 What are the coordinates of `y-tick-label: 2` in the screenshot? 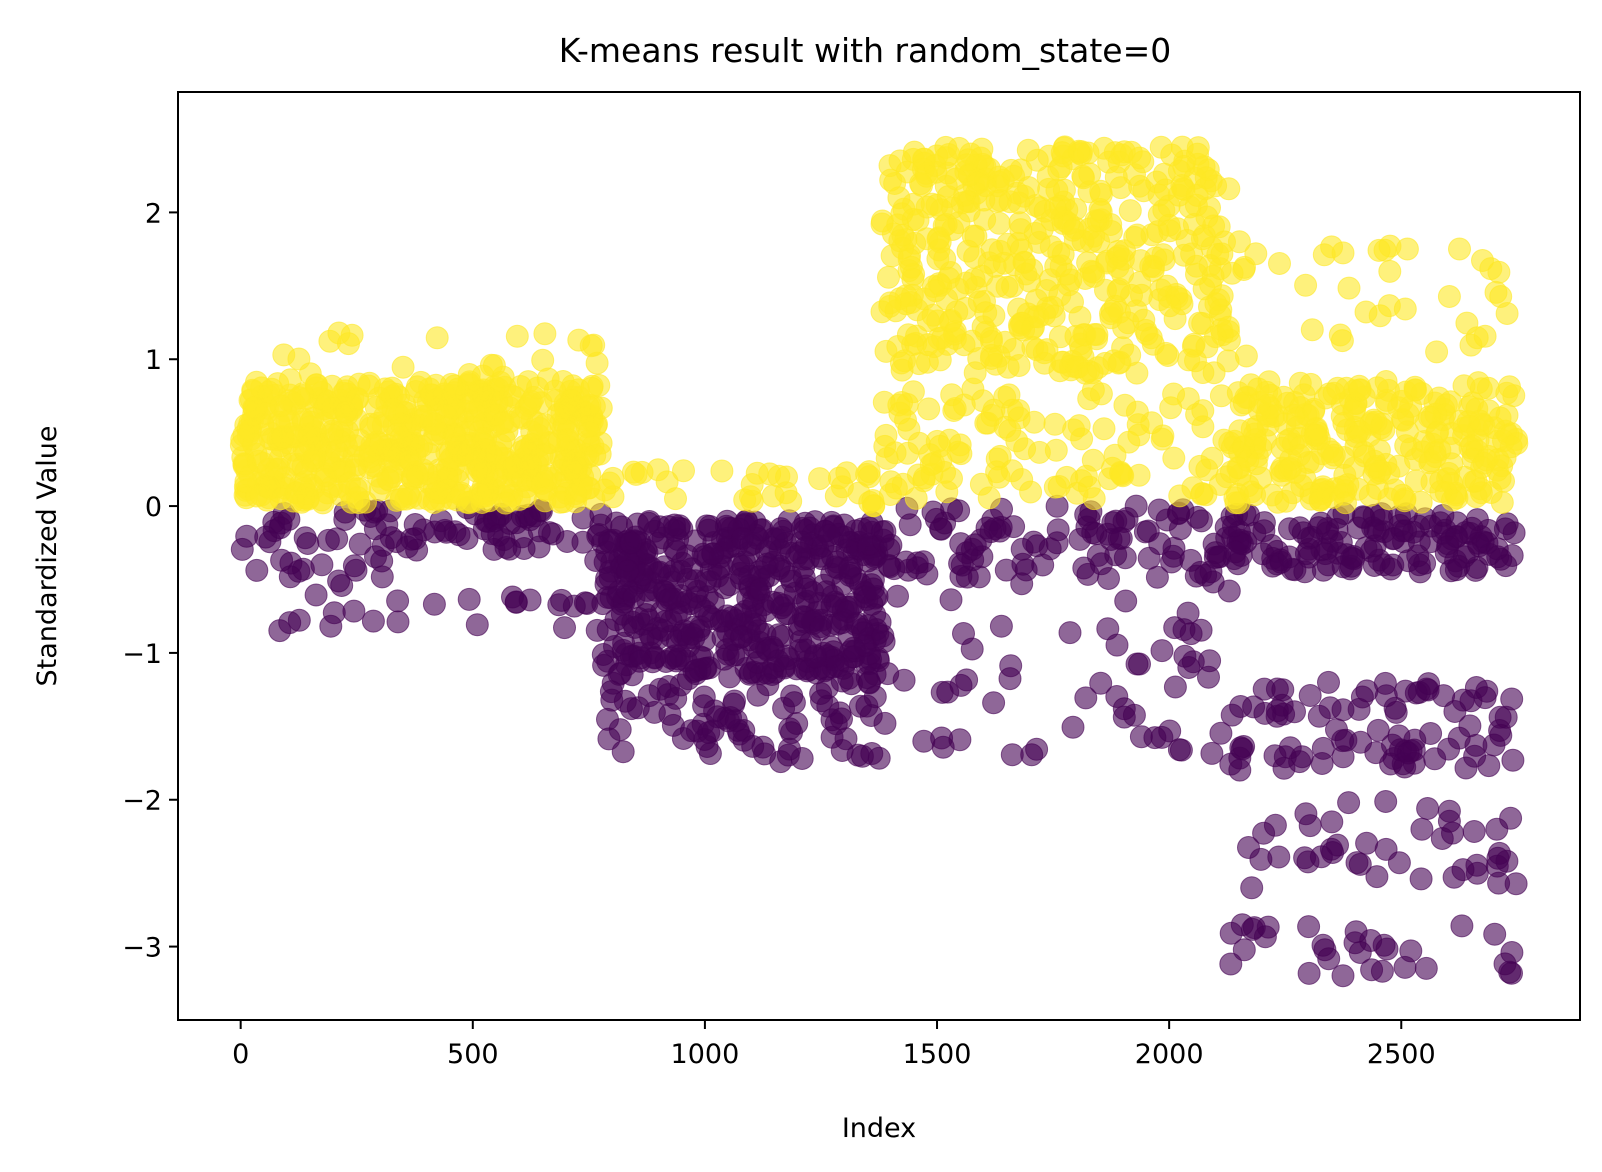 It's located at (153, 213).